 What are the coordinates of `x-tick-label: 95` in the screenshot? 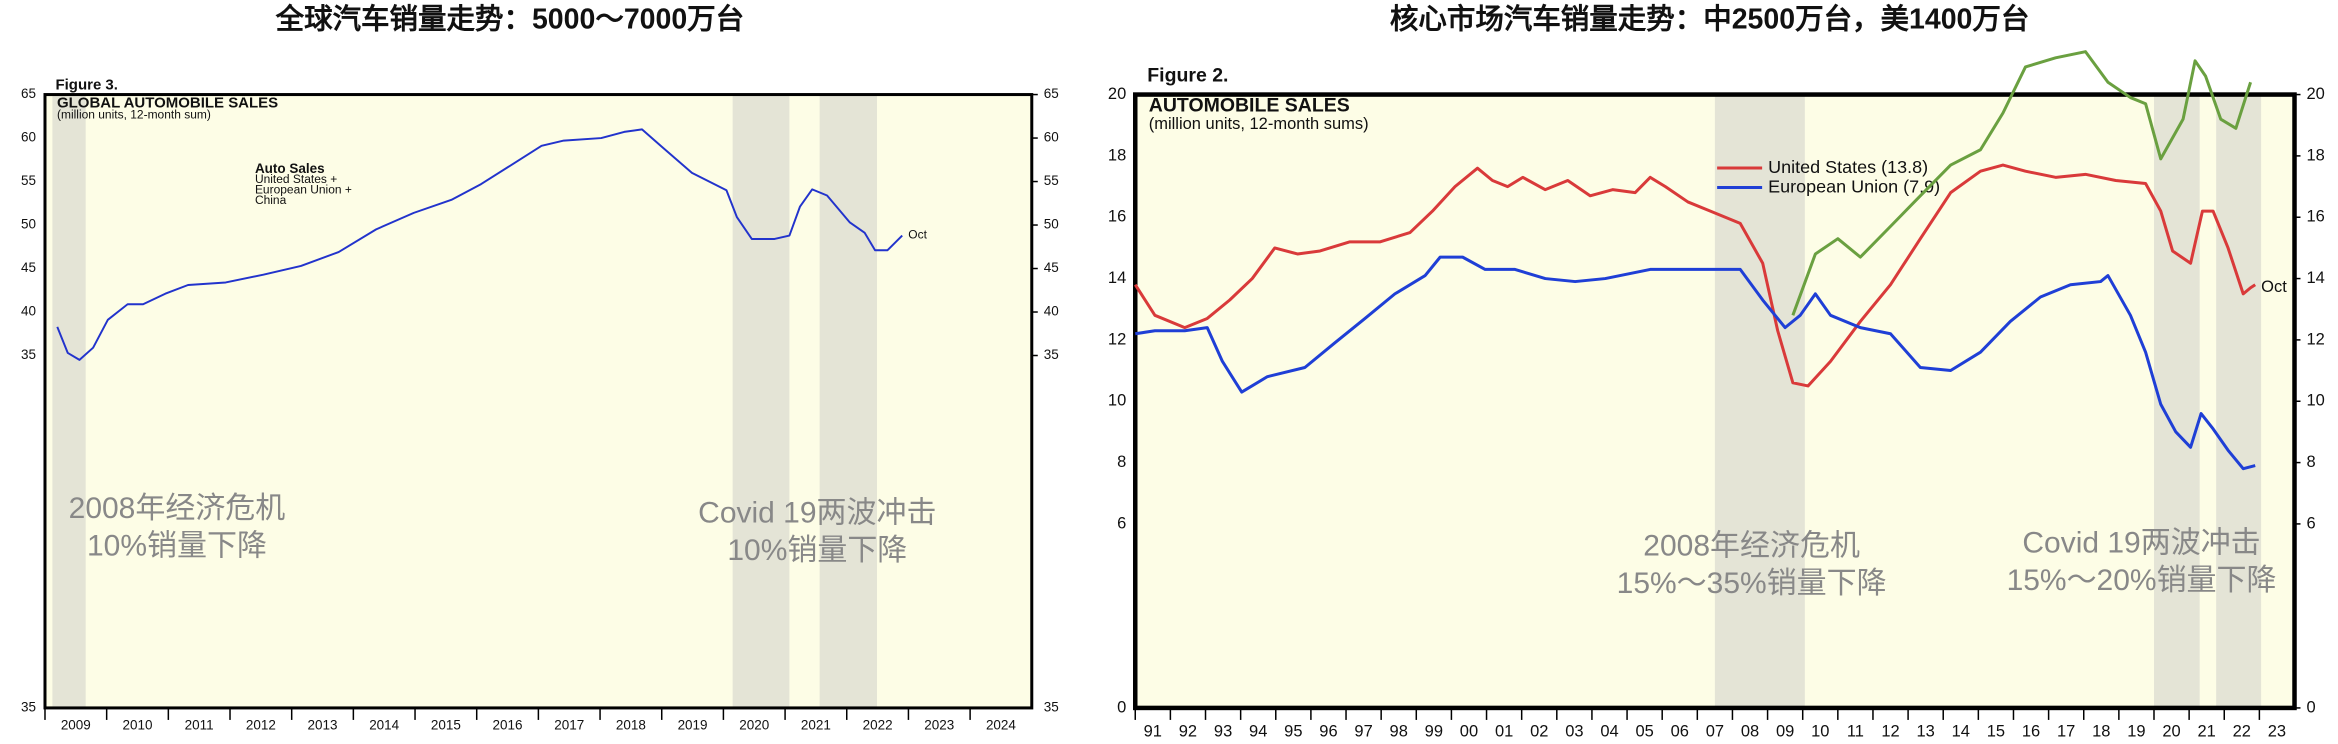 It's located at (1293, 731).